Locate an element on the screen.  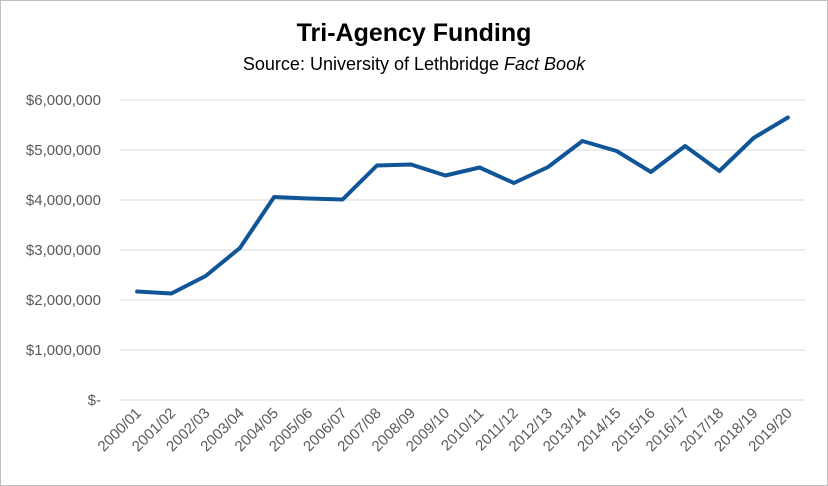
y-tick-label: $3,000,000 is located at coordinates (63, 250).